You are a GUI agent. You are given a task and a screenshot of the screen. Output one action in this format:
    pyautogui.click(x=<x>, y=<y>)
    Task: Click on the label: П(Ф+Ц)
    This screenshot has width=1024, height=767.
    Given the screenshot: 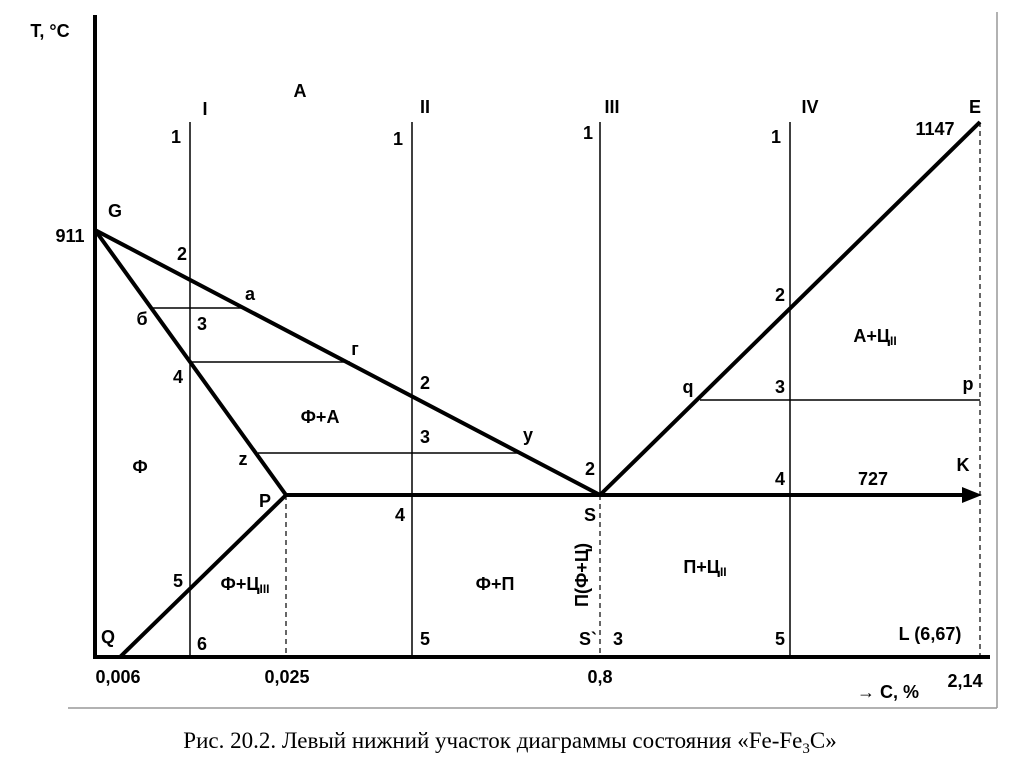 What is the action you would take?
    pyautogui.click(x=582, y=575)
    